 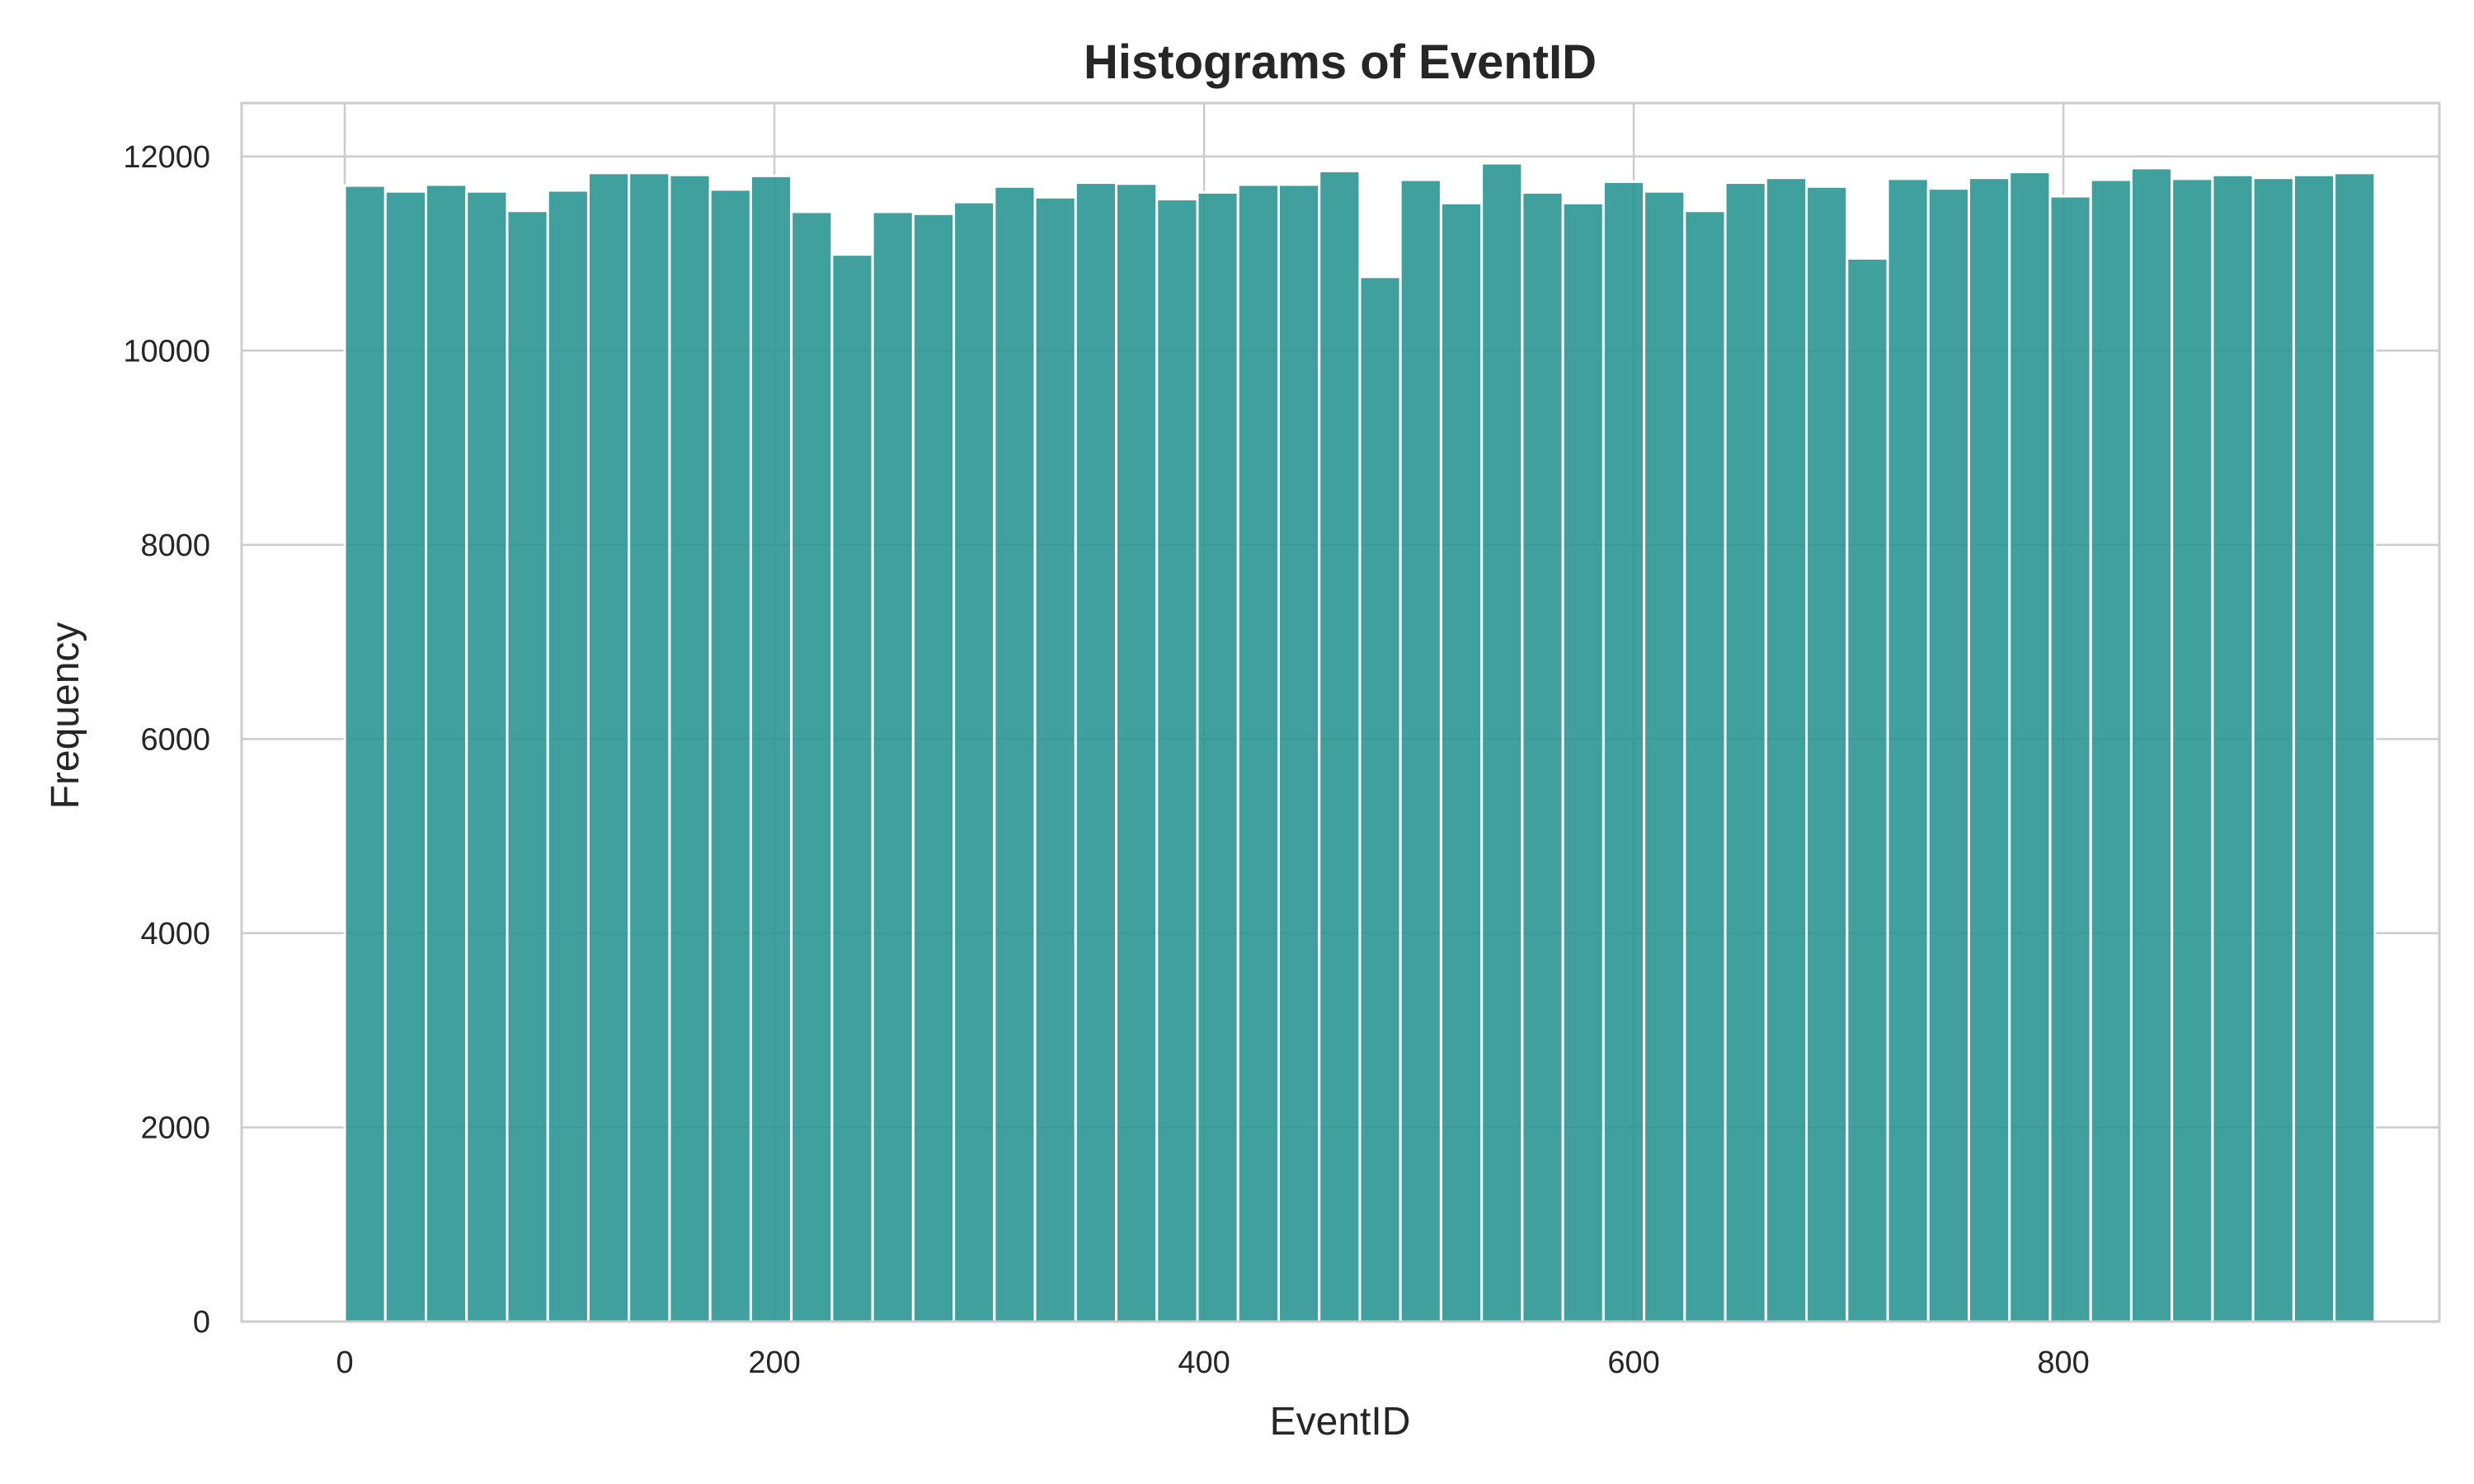 What do you see at coordinates (1340, 62) in the screenshot?
I see `chart-title: Histograms of EventID` at bounding box center [1340, 62].